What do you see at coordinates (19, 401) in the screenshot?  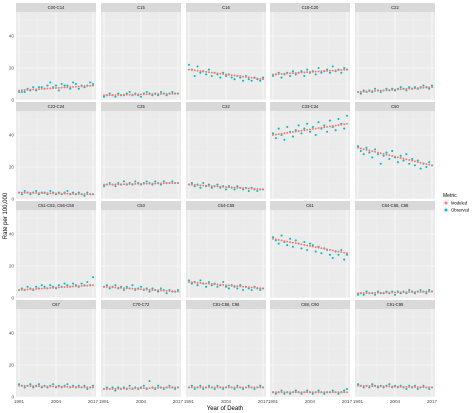 I see `x-tick-label: 1991` at bounding box center [19, 401].